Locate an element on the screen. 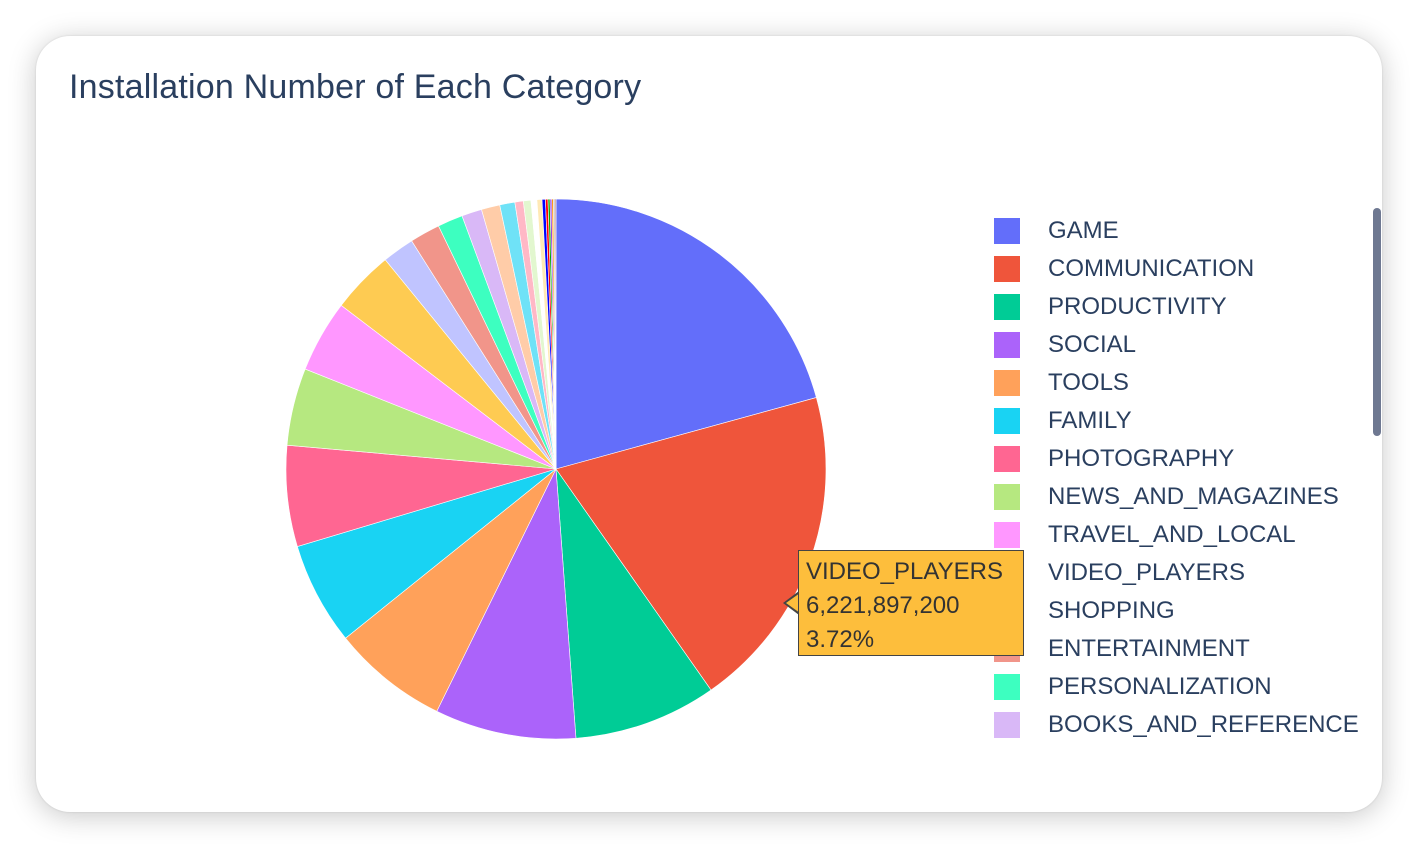 Image resolution: width=1418 pixels, height=848 pixels. tooltip-percent: 3.72% is located at coordinates (840, 639).